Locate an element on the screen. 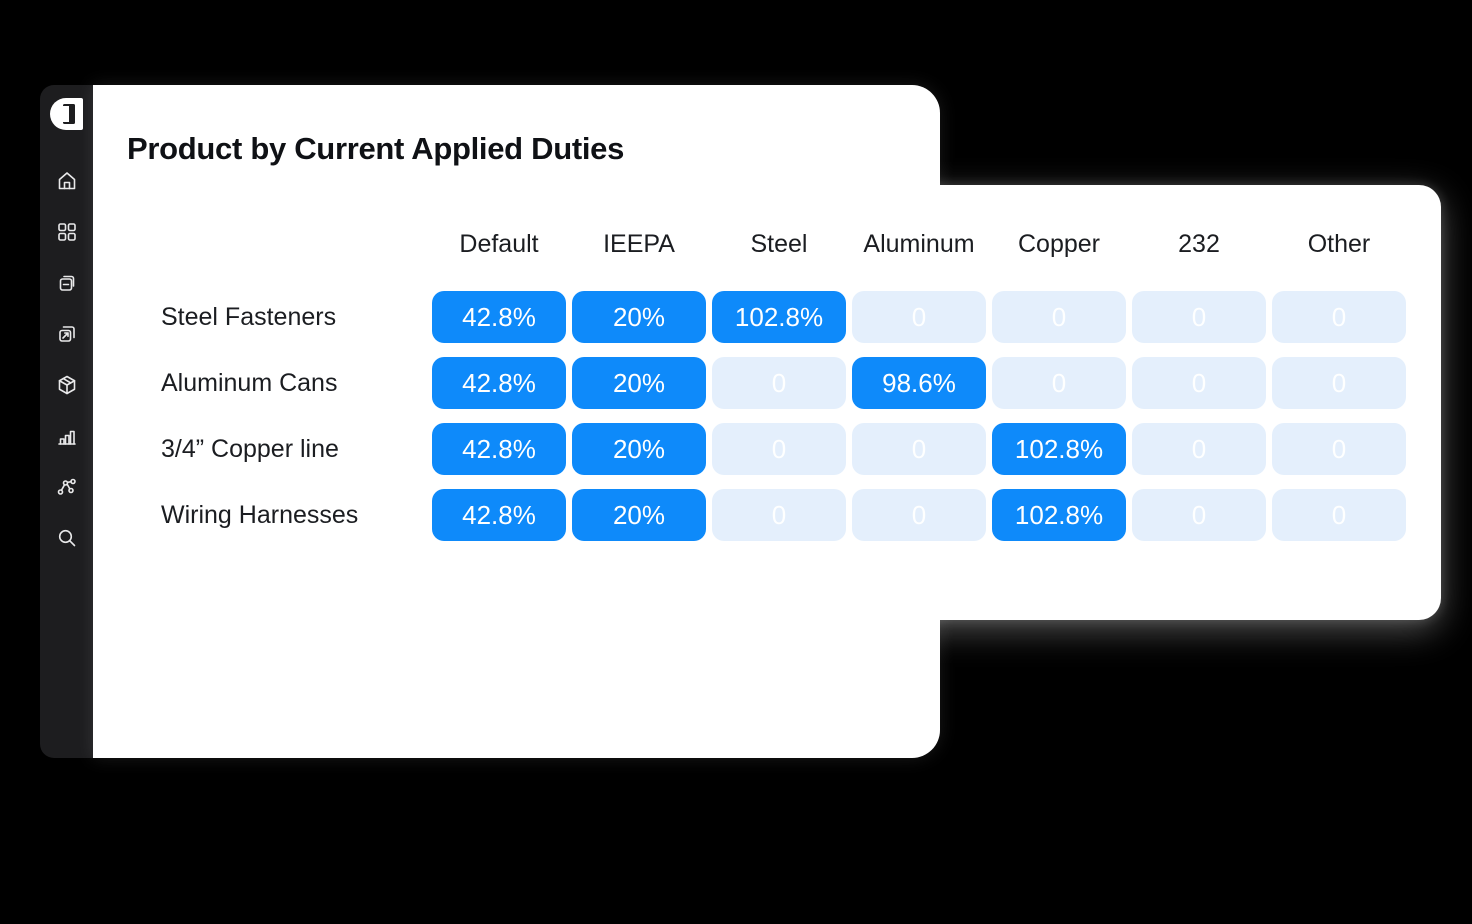  page-title: Product by Current Applied Duties is located at coordinates (376, 148).